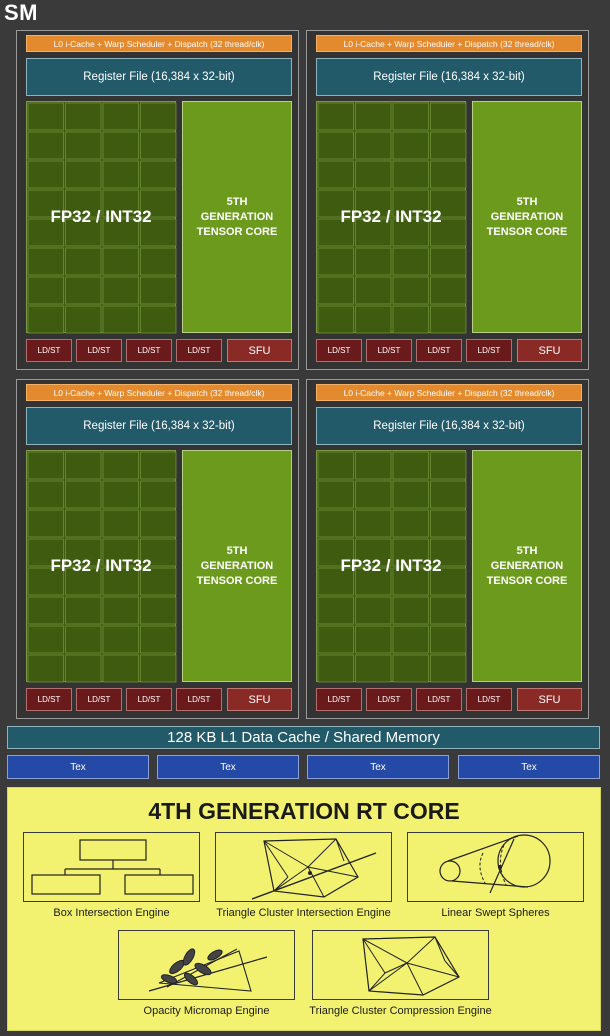 This screenshot has width=610, height=1036. What do you see at coordinates (314, 869) in the screenshot?
I see `triangle-cluster-ray-icon` at bounding box center [314, 869].